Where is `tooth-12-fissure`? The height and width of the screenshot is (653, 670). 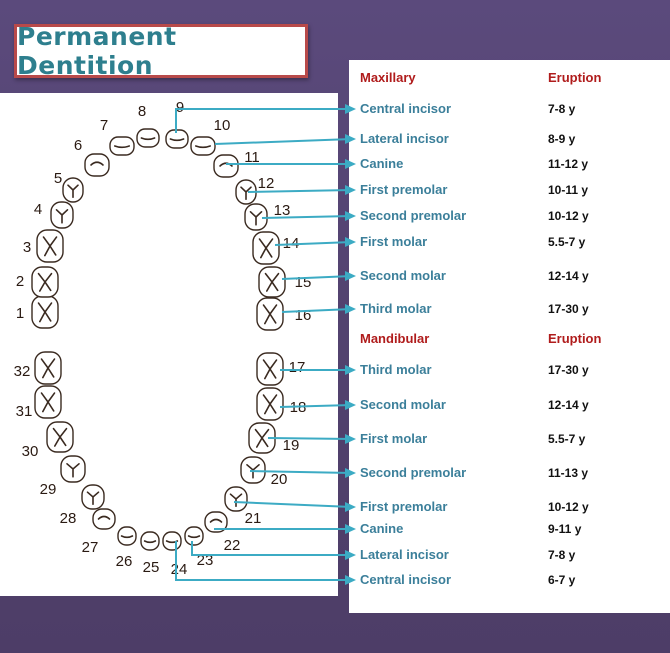 tooth-12-fissure is located at coordinates (246, 193).